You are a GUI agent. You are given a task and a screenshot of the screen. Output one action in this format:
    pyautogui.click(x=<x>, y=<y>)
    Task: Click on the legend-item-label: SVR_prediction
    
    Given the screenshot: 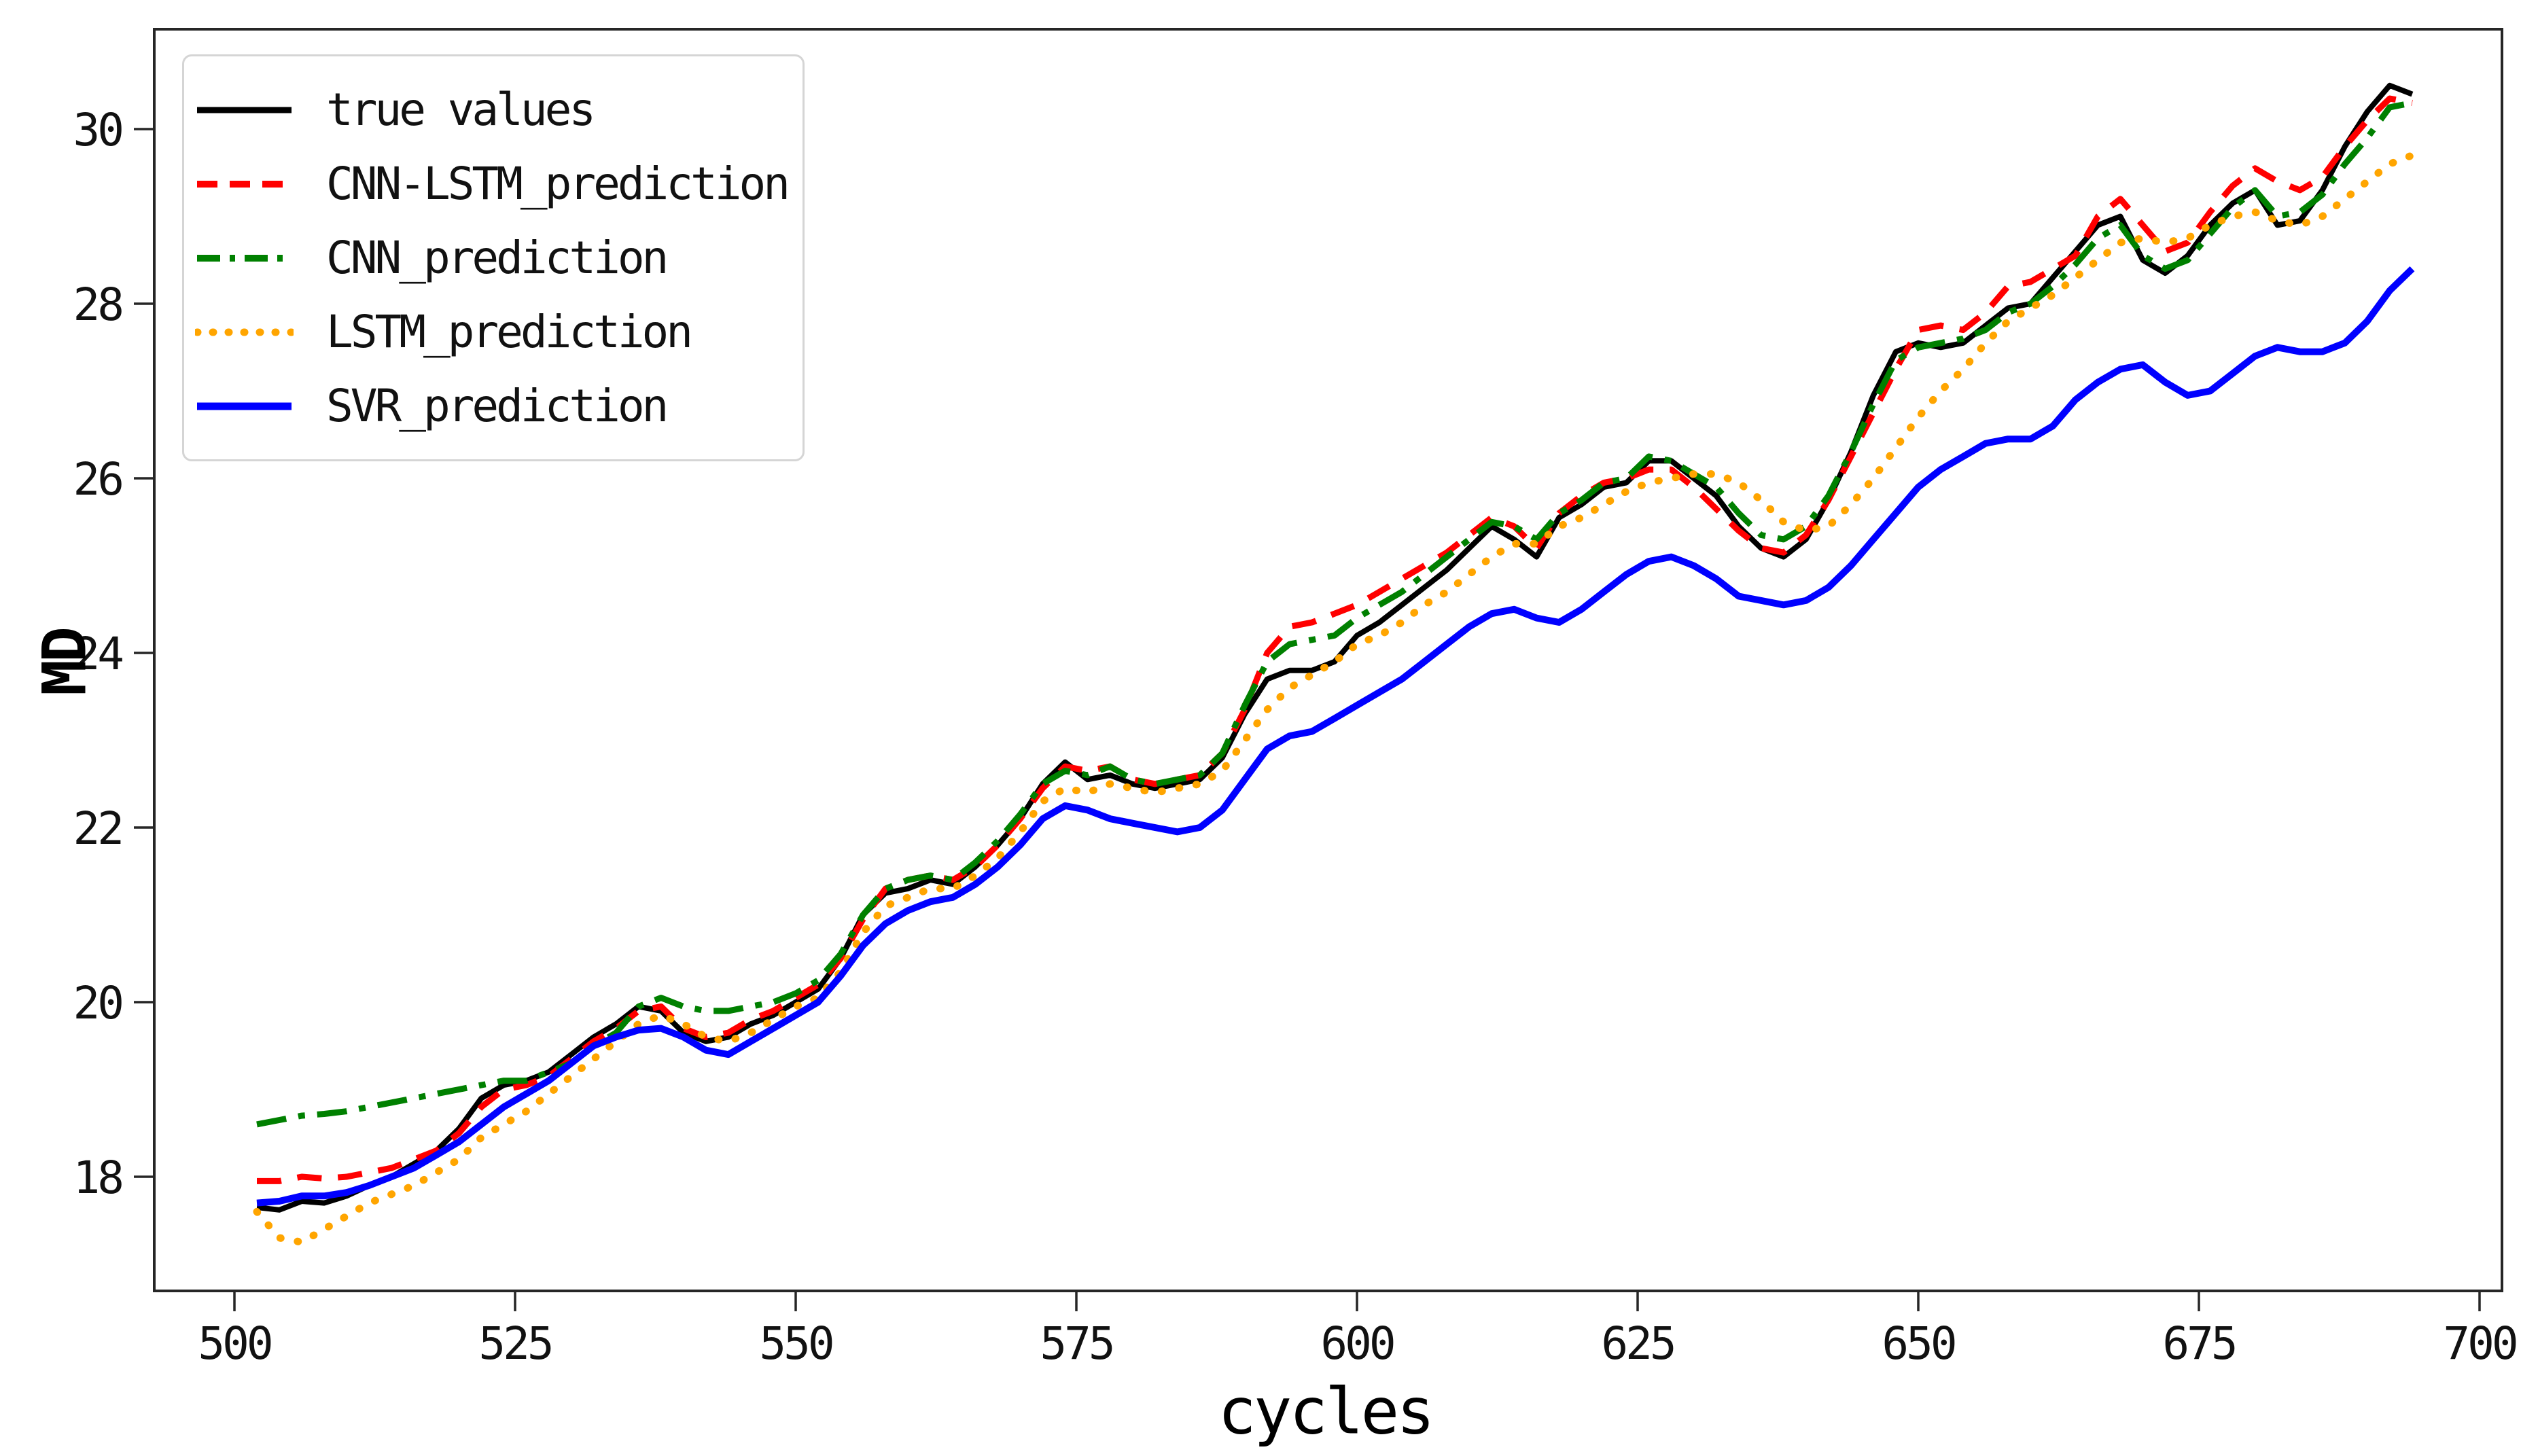 What is the action you would take?
    pyautogui.click(x=497, y=406)
    